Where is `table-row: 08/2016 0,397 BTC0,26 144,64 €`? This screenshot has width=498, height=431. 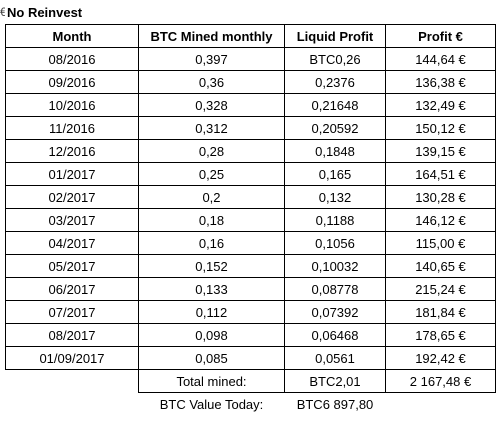
table-row: 08/2016 0,397 BTC0,26 144,64 € is located at coordinates (250, 59).